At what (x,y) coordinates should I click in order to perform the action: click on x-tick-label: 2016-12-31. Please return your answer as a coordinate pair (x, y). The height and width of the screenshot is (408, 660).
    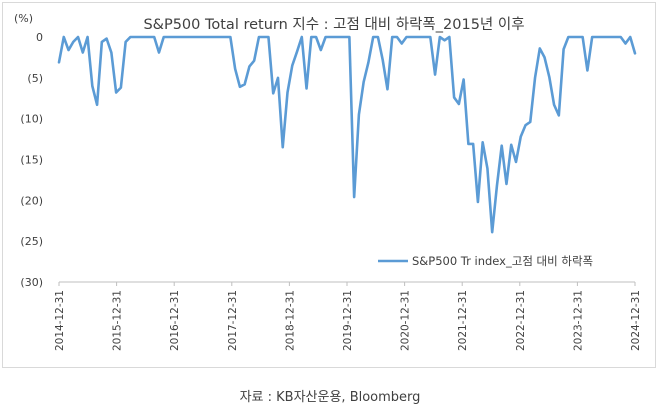
    Looking at the image, I should click on (175, 320).